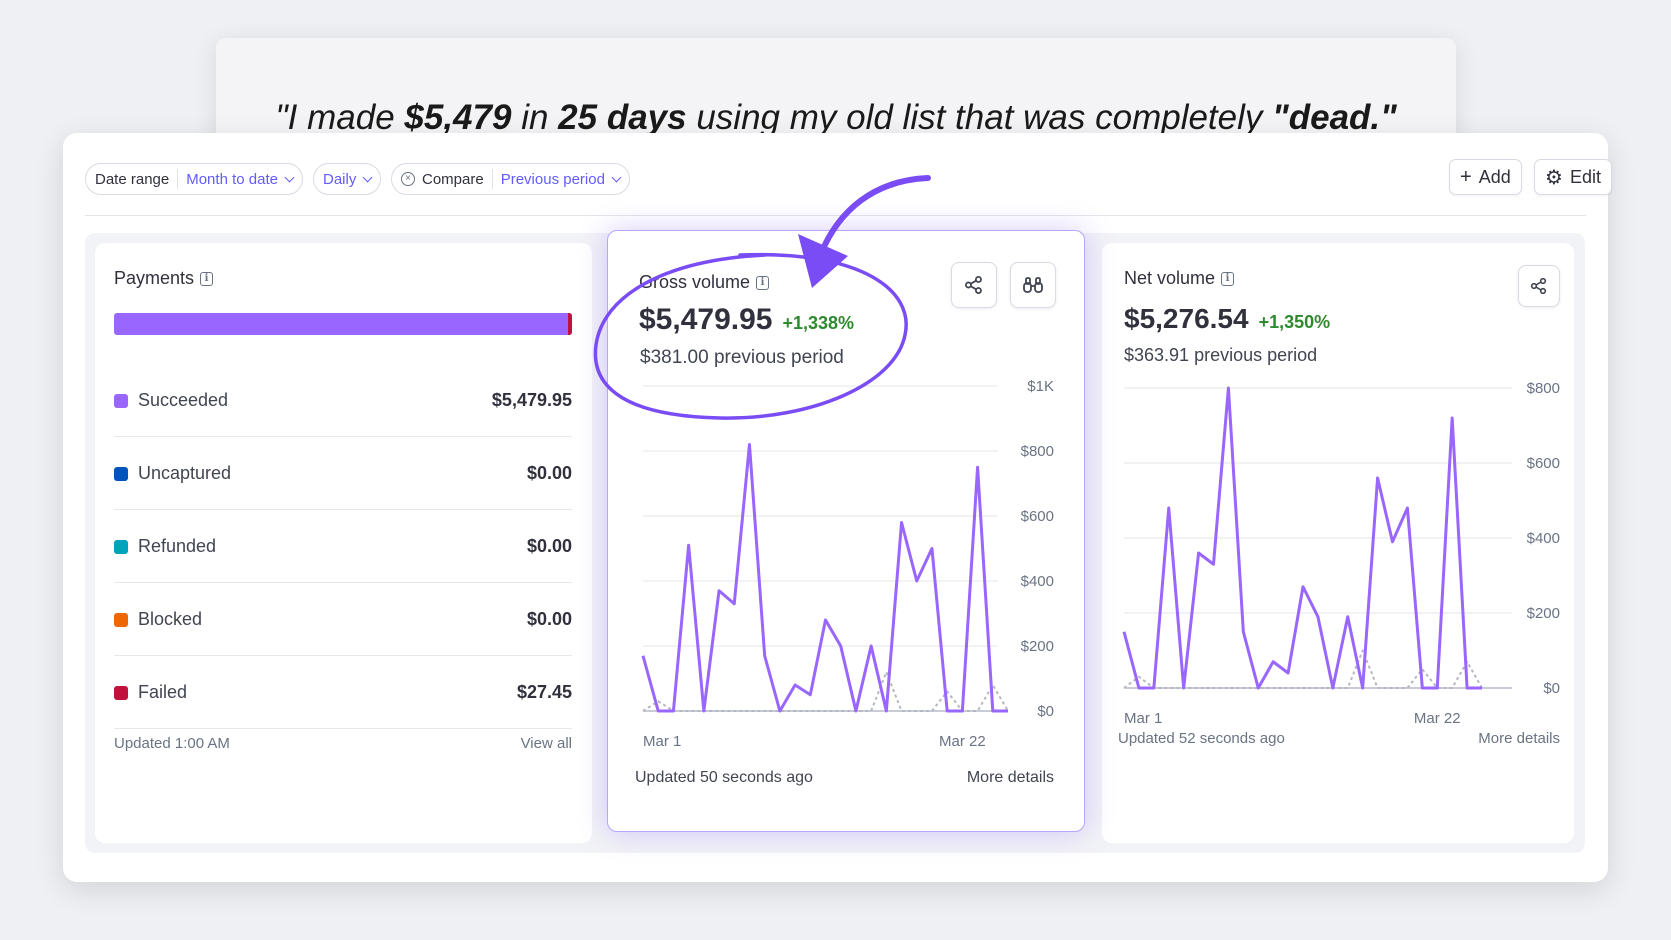 The image size is (1671, 940). I want to click on legend-amount: $27.45, so click(544, 692).